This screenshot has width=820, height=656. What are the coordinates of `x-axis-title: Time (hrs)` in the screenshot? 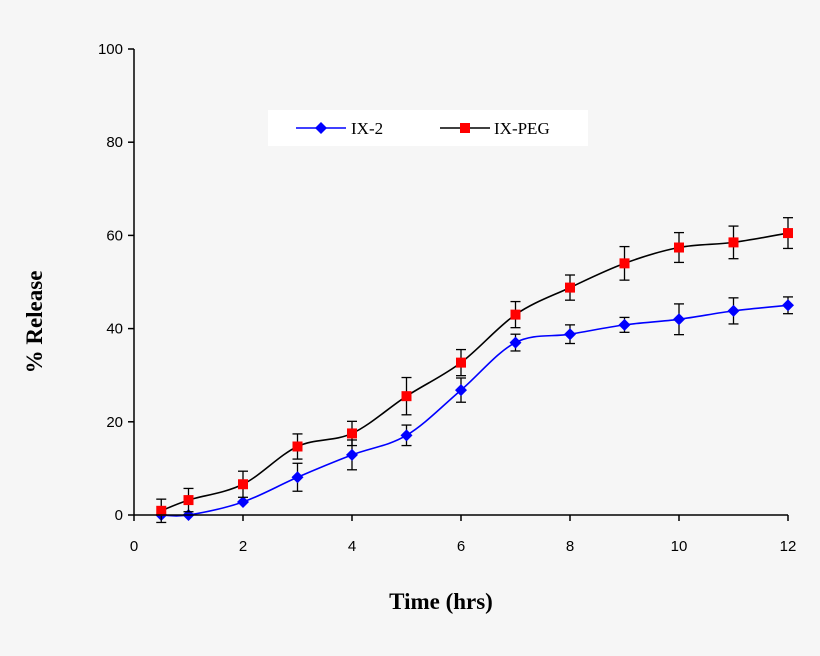 It's located at (441, 601).